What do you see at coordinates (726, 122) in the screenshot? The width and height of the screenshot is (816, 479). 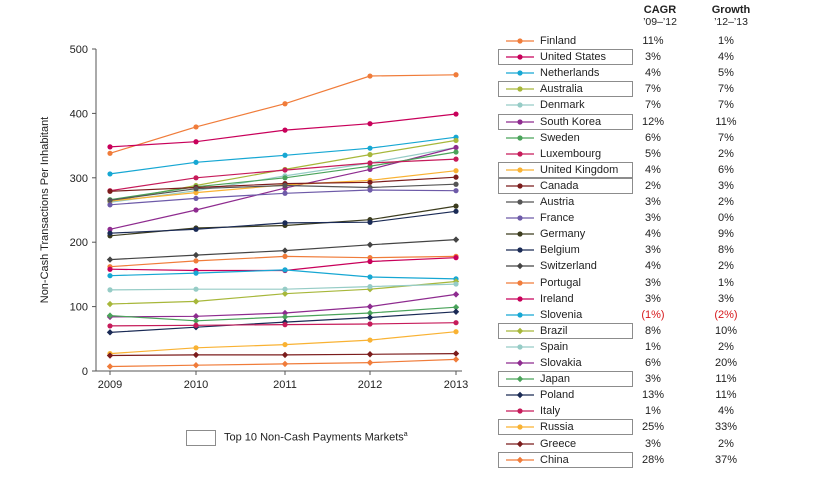 I see `growth-value: 11%` at bounding box center [726, 122].